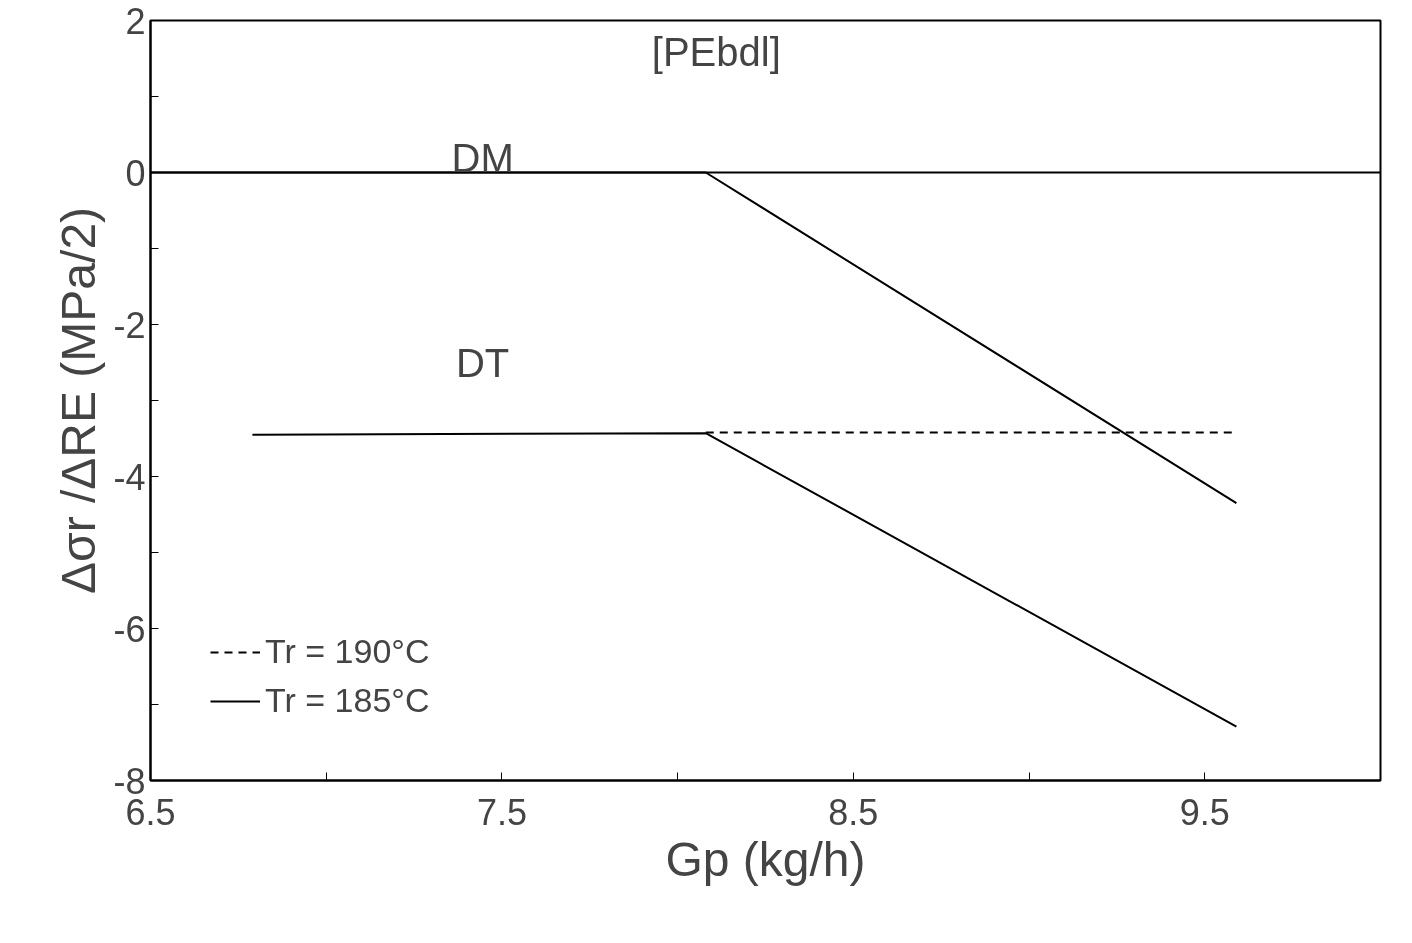 The width and height of the screenshot is (1412, 943). Describe the element at coordinates (79, 400) in the screenshot. I see `y-axis-title: Δσr /ΔRE (MPa/2)` at that location.